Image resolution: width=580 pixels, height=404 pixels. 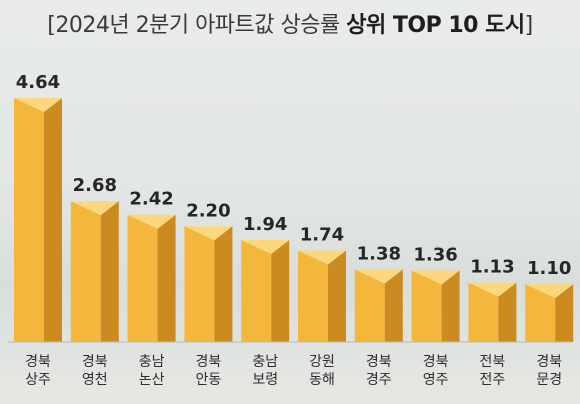 I want to click on category-label-city: 동해, so click(x=322, y=380).